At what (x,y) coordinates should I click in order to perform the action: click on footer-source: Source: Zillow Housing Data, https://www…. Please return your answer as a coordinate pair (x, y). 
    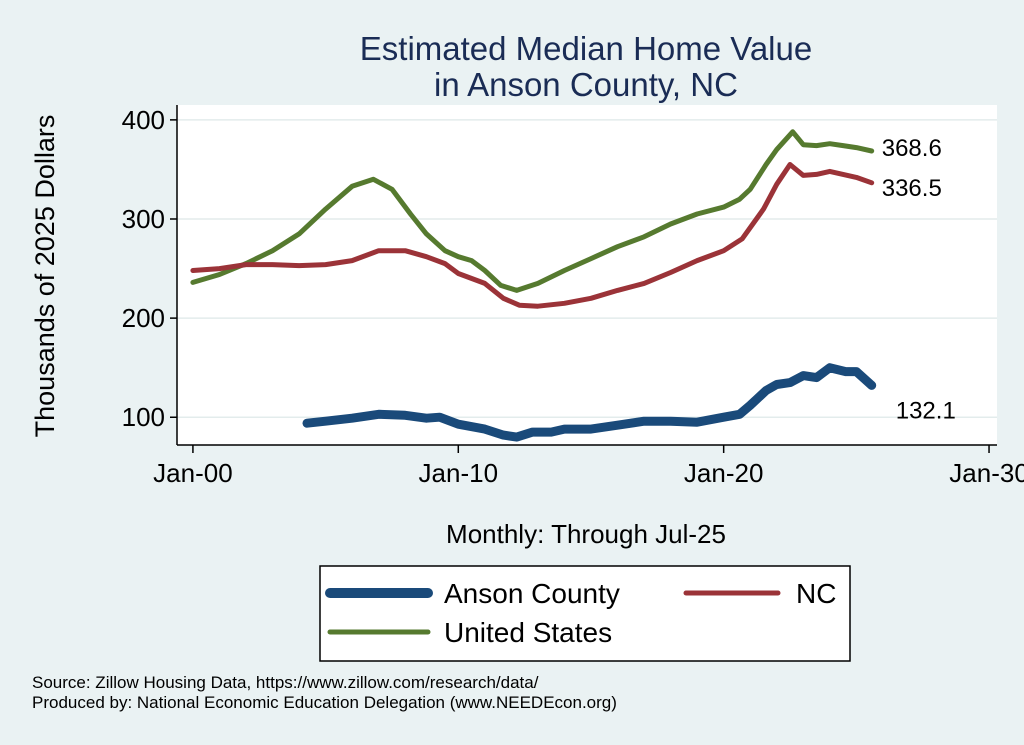
    Looking at the image, I should click on (285, 682).